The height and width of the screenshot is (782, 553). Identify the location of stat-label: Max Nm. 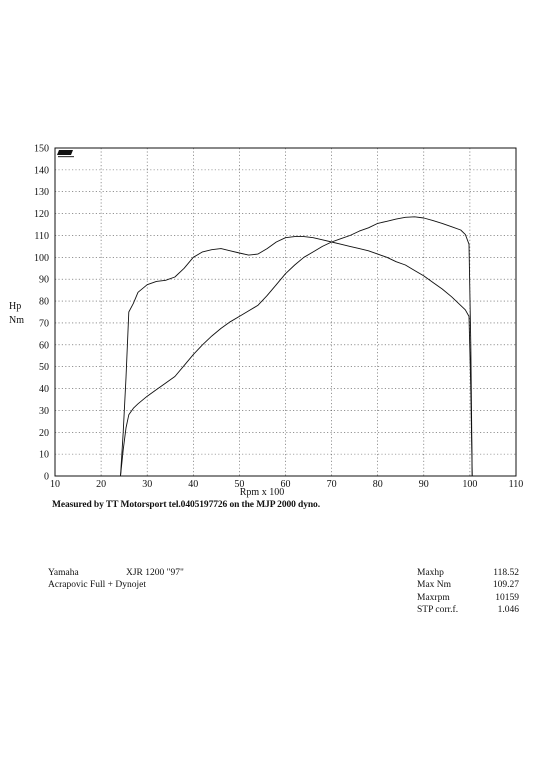
(434, 585).